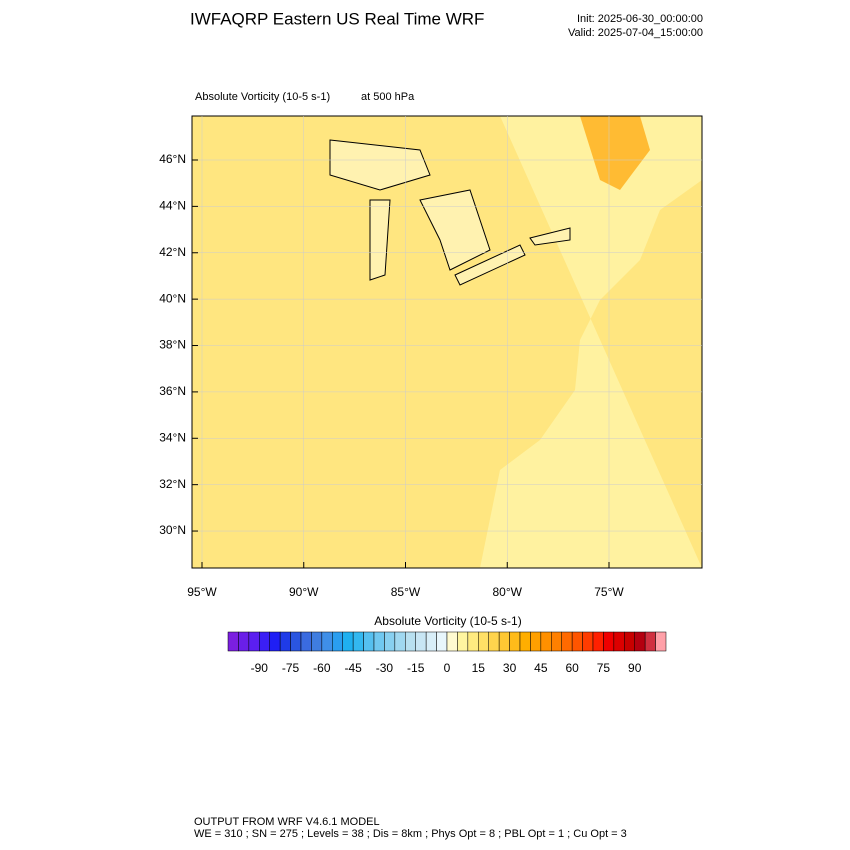 The height and width of the screenshot is (850, 850). What do you see at coordinates (322, 668) in the screenshot?
I see `colorbar-tick-label: -60` at bounding box center [322, 668].